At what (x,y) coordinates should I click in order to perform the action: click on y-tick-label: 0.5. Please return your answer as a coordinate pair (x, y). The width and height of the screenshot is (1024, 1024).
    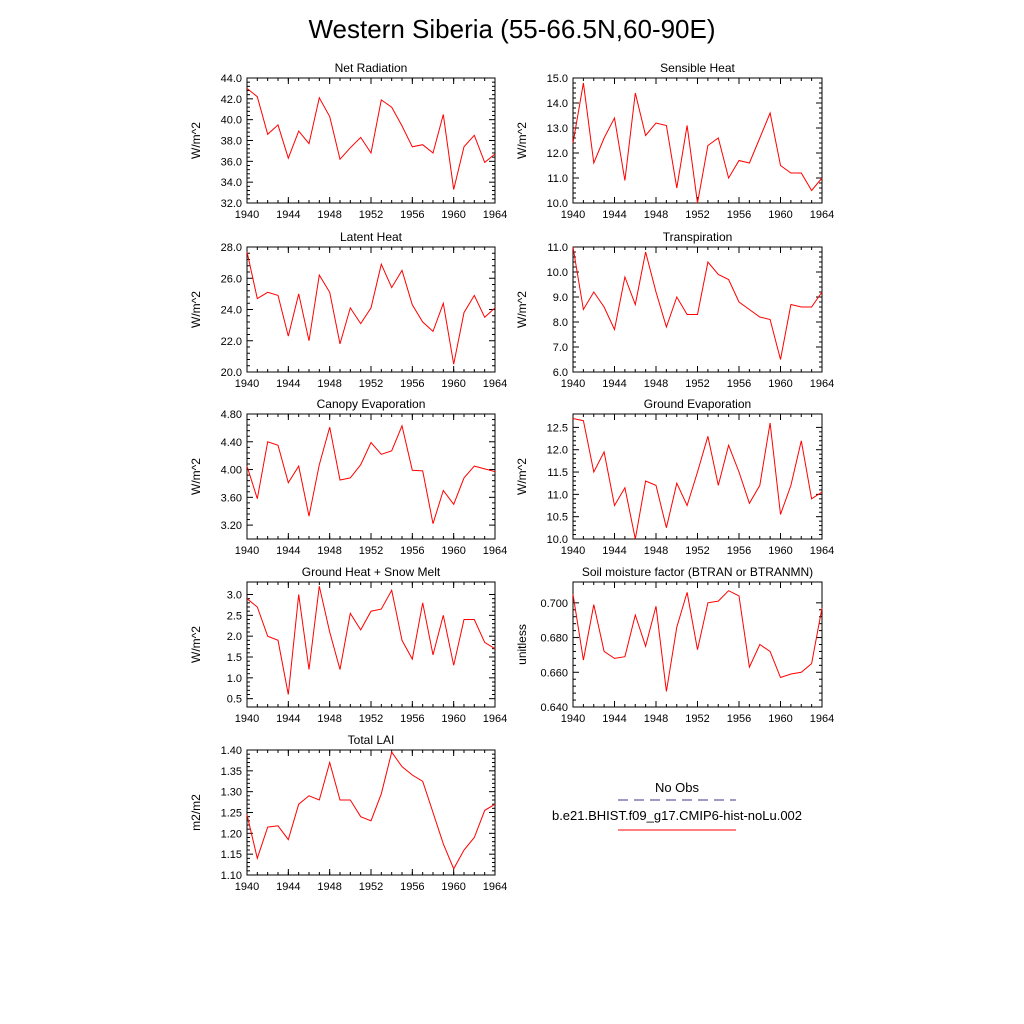
    Looking at the image, I should click on (234, 700).